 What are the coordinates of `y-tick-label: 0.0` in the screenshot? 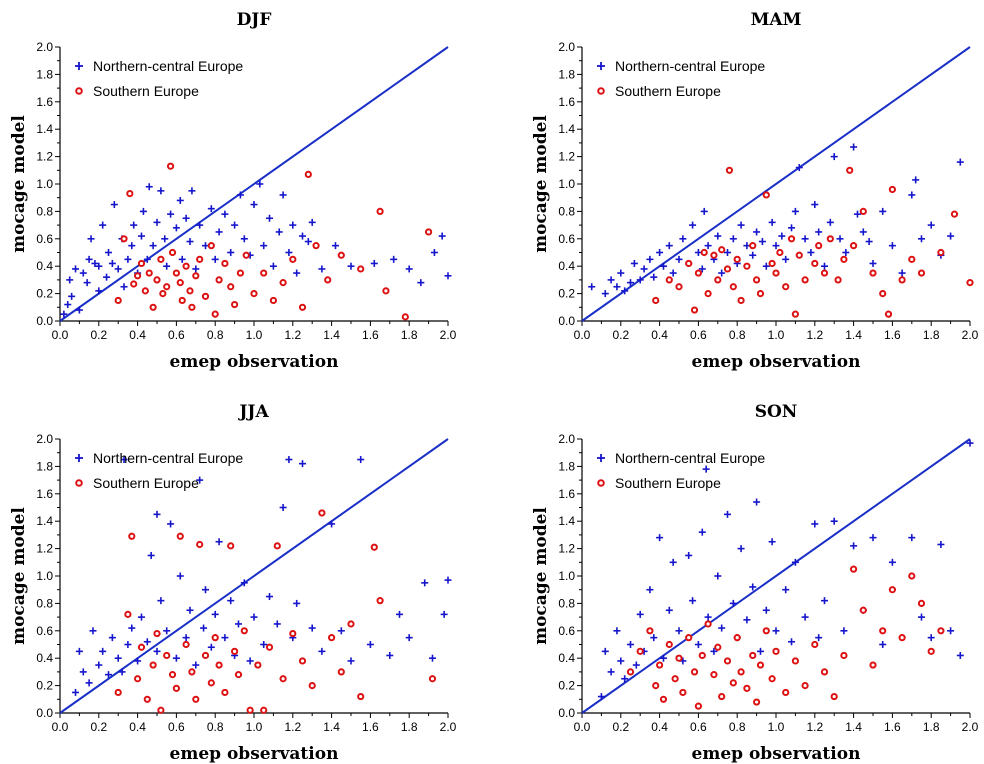 It's located at (566, 321).